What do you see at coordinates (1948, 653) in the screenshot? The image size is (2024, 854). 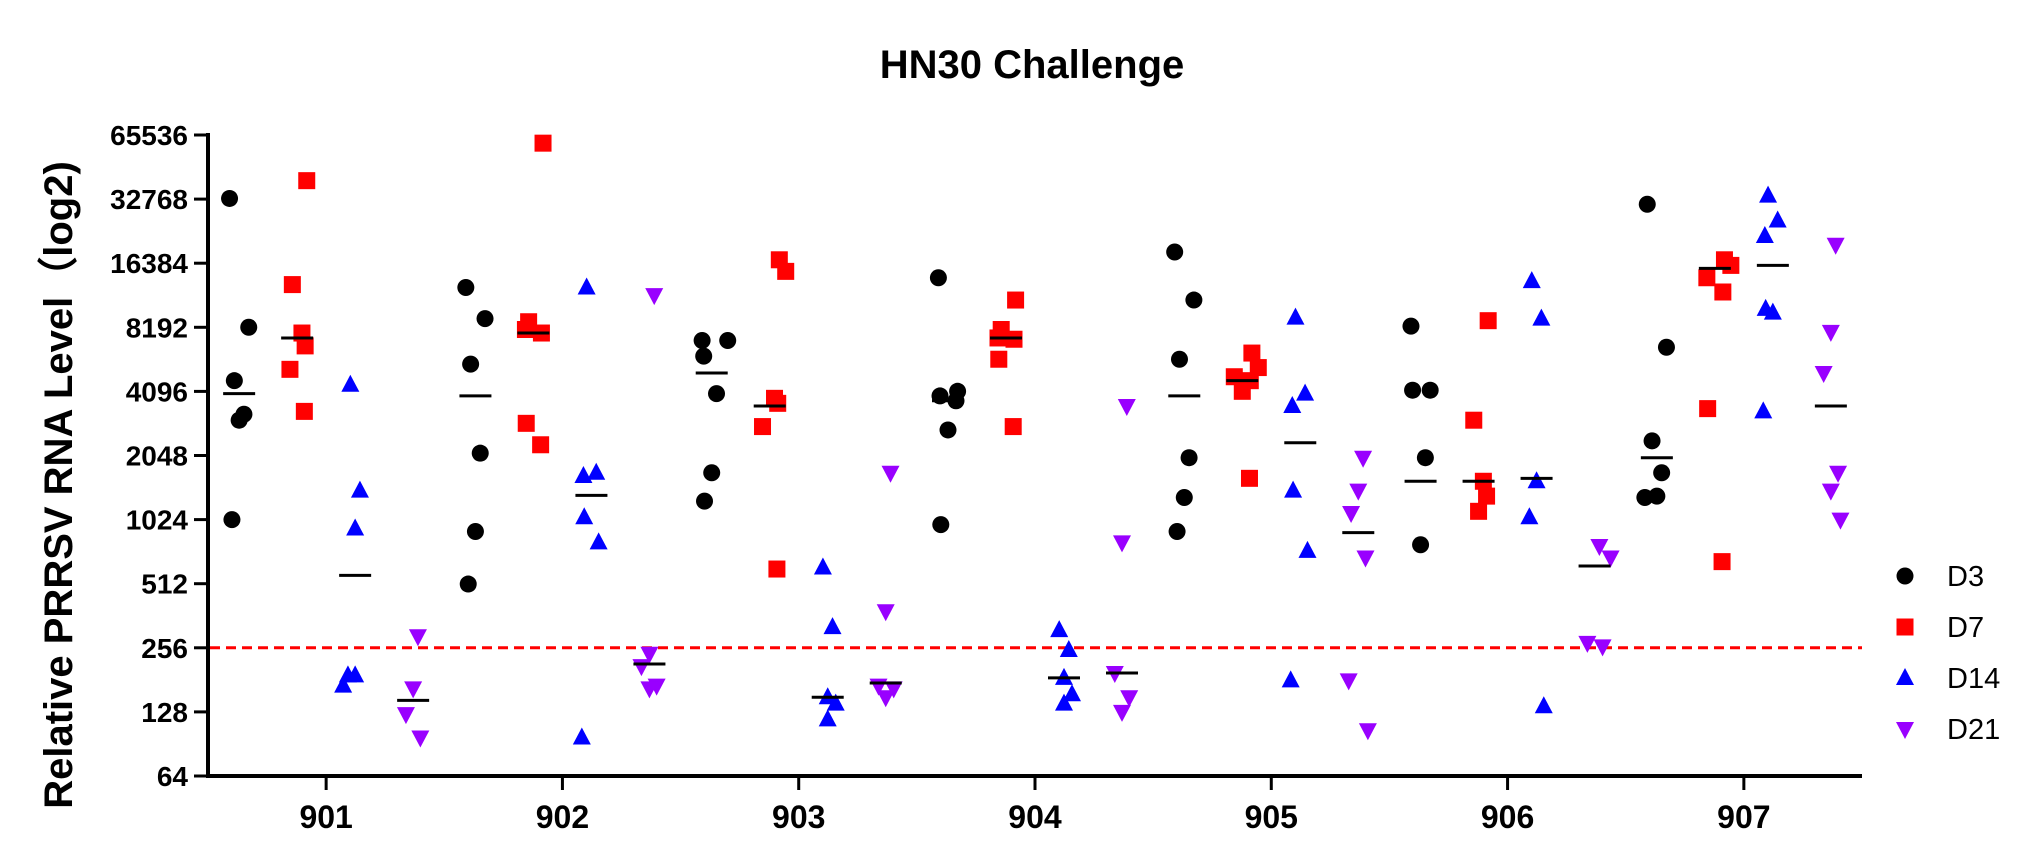 I see `legend: D3 D7 D14 D21` at bounding box center [1948, 653].